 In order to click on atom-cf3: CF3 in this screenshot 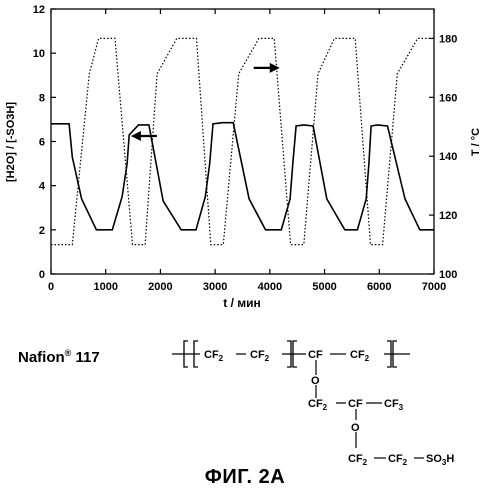, I will do `click(394, 405)`.